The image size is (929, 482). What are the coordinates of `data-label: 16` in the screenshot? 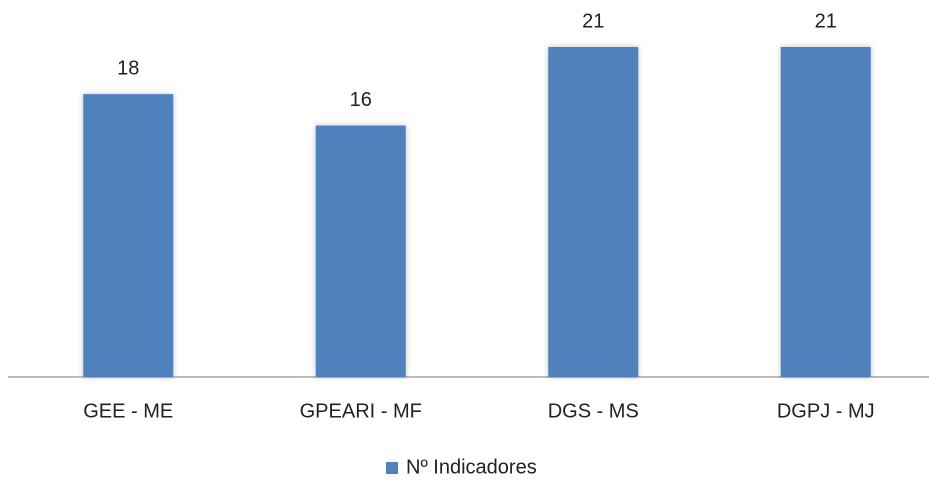 It's located at (361, 100).